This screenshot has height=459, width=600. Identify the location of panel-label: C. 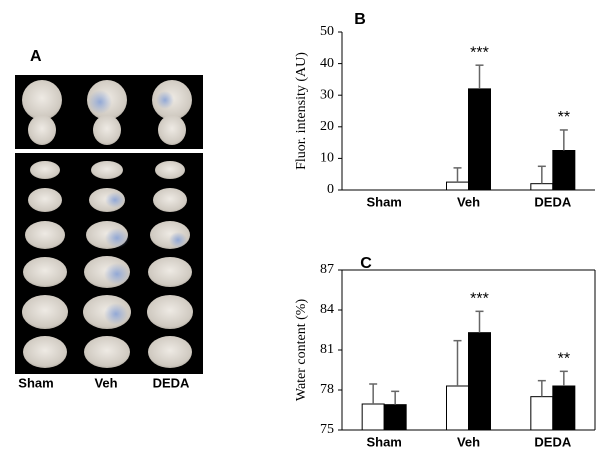
(366, 263).